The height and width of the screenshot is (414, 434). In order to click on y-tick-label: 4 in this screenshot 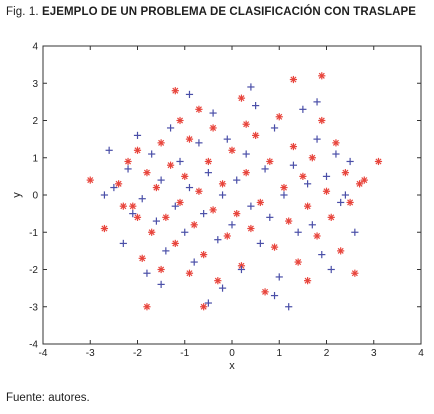, I will do `click(35, 47)`.